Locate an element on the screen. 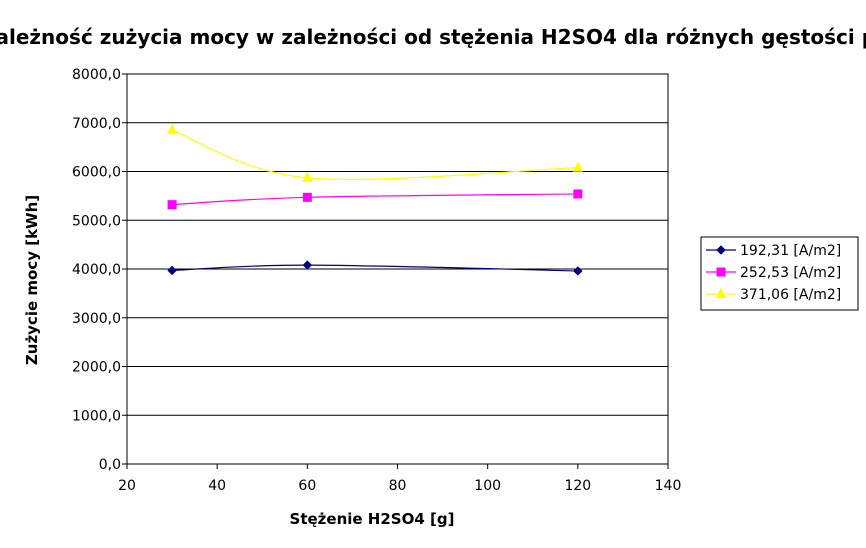  x-tick-label: 20 is located at coordinates (127, 486).